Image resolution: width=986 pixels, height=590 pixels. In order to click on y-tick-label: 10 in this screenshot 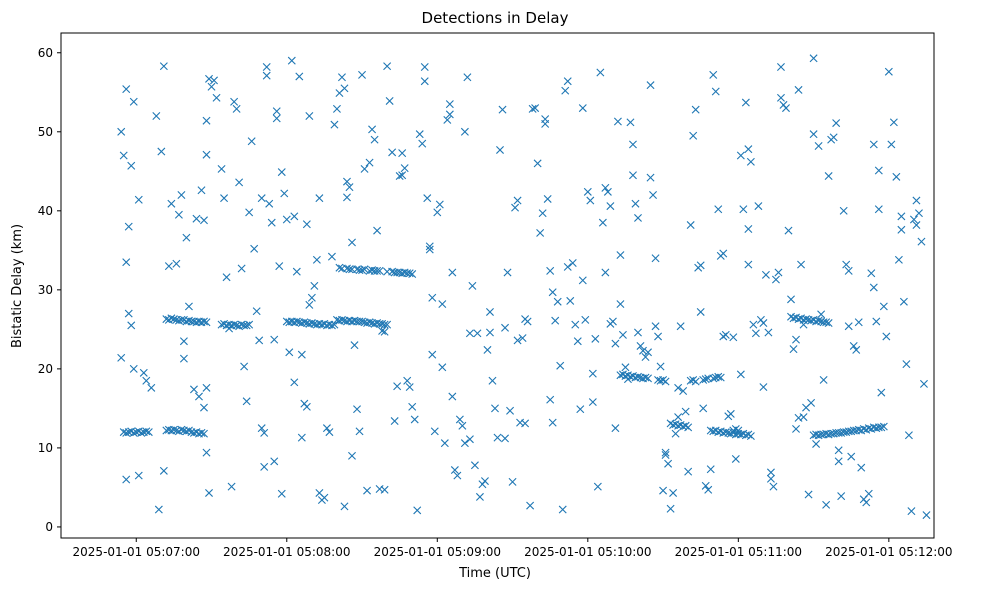, I will do `click(45, 448)`.